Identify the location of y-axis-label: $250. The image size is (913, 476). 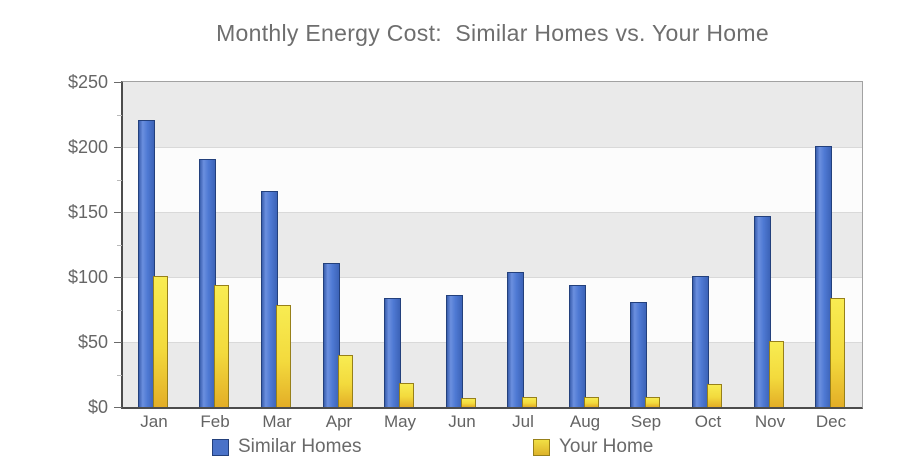
(87, 82).